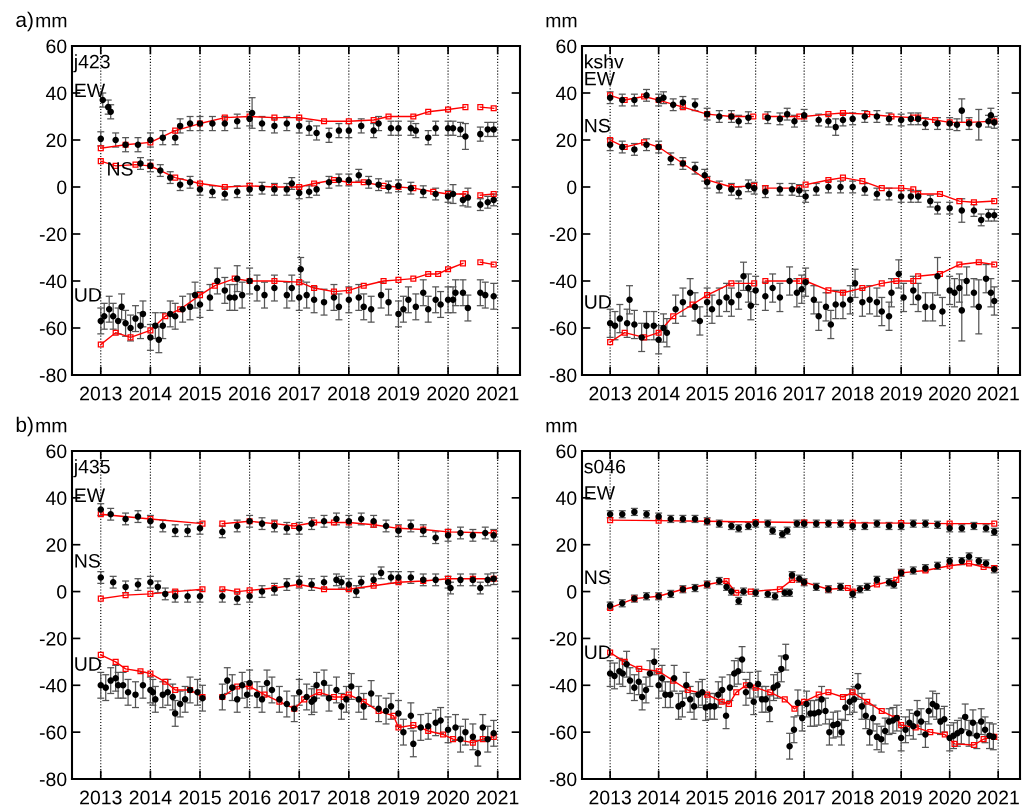 This screenshot has width=1028, height=809. Describe the element at coordinates (563, 638) in the screenshot. I see `y-tick-label: -20` at that location.